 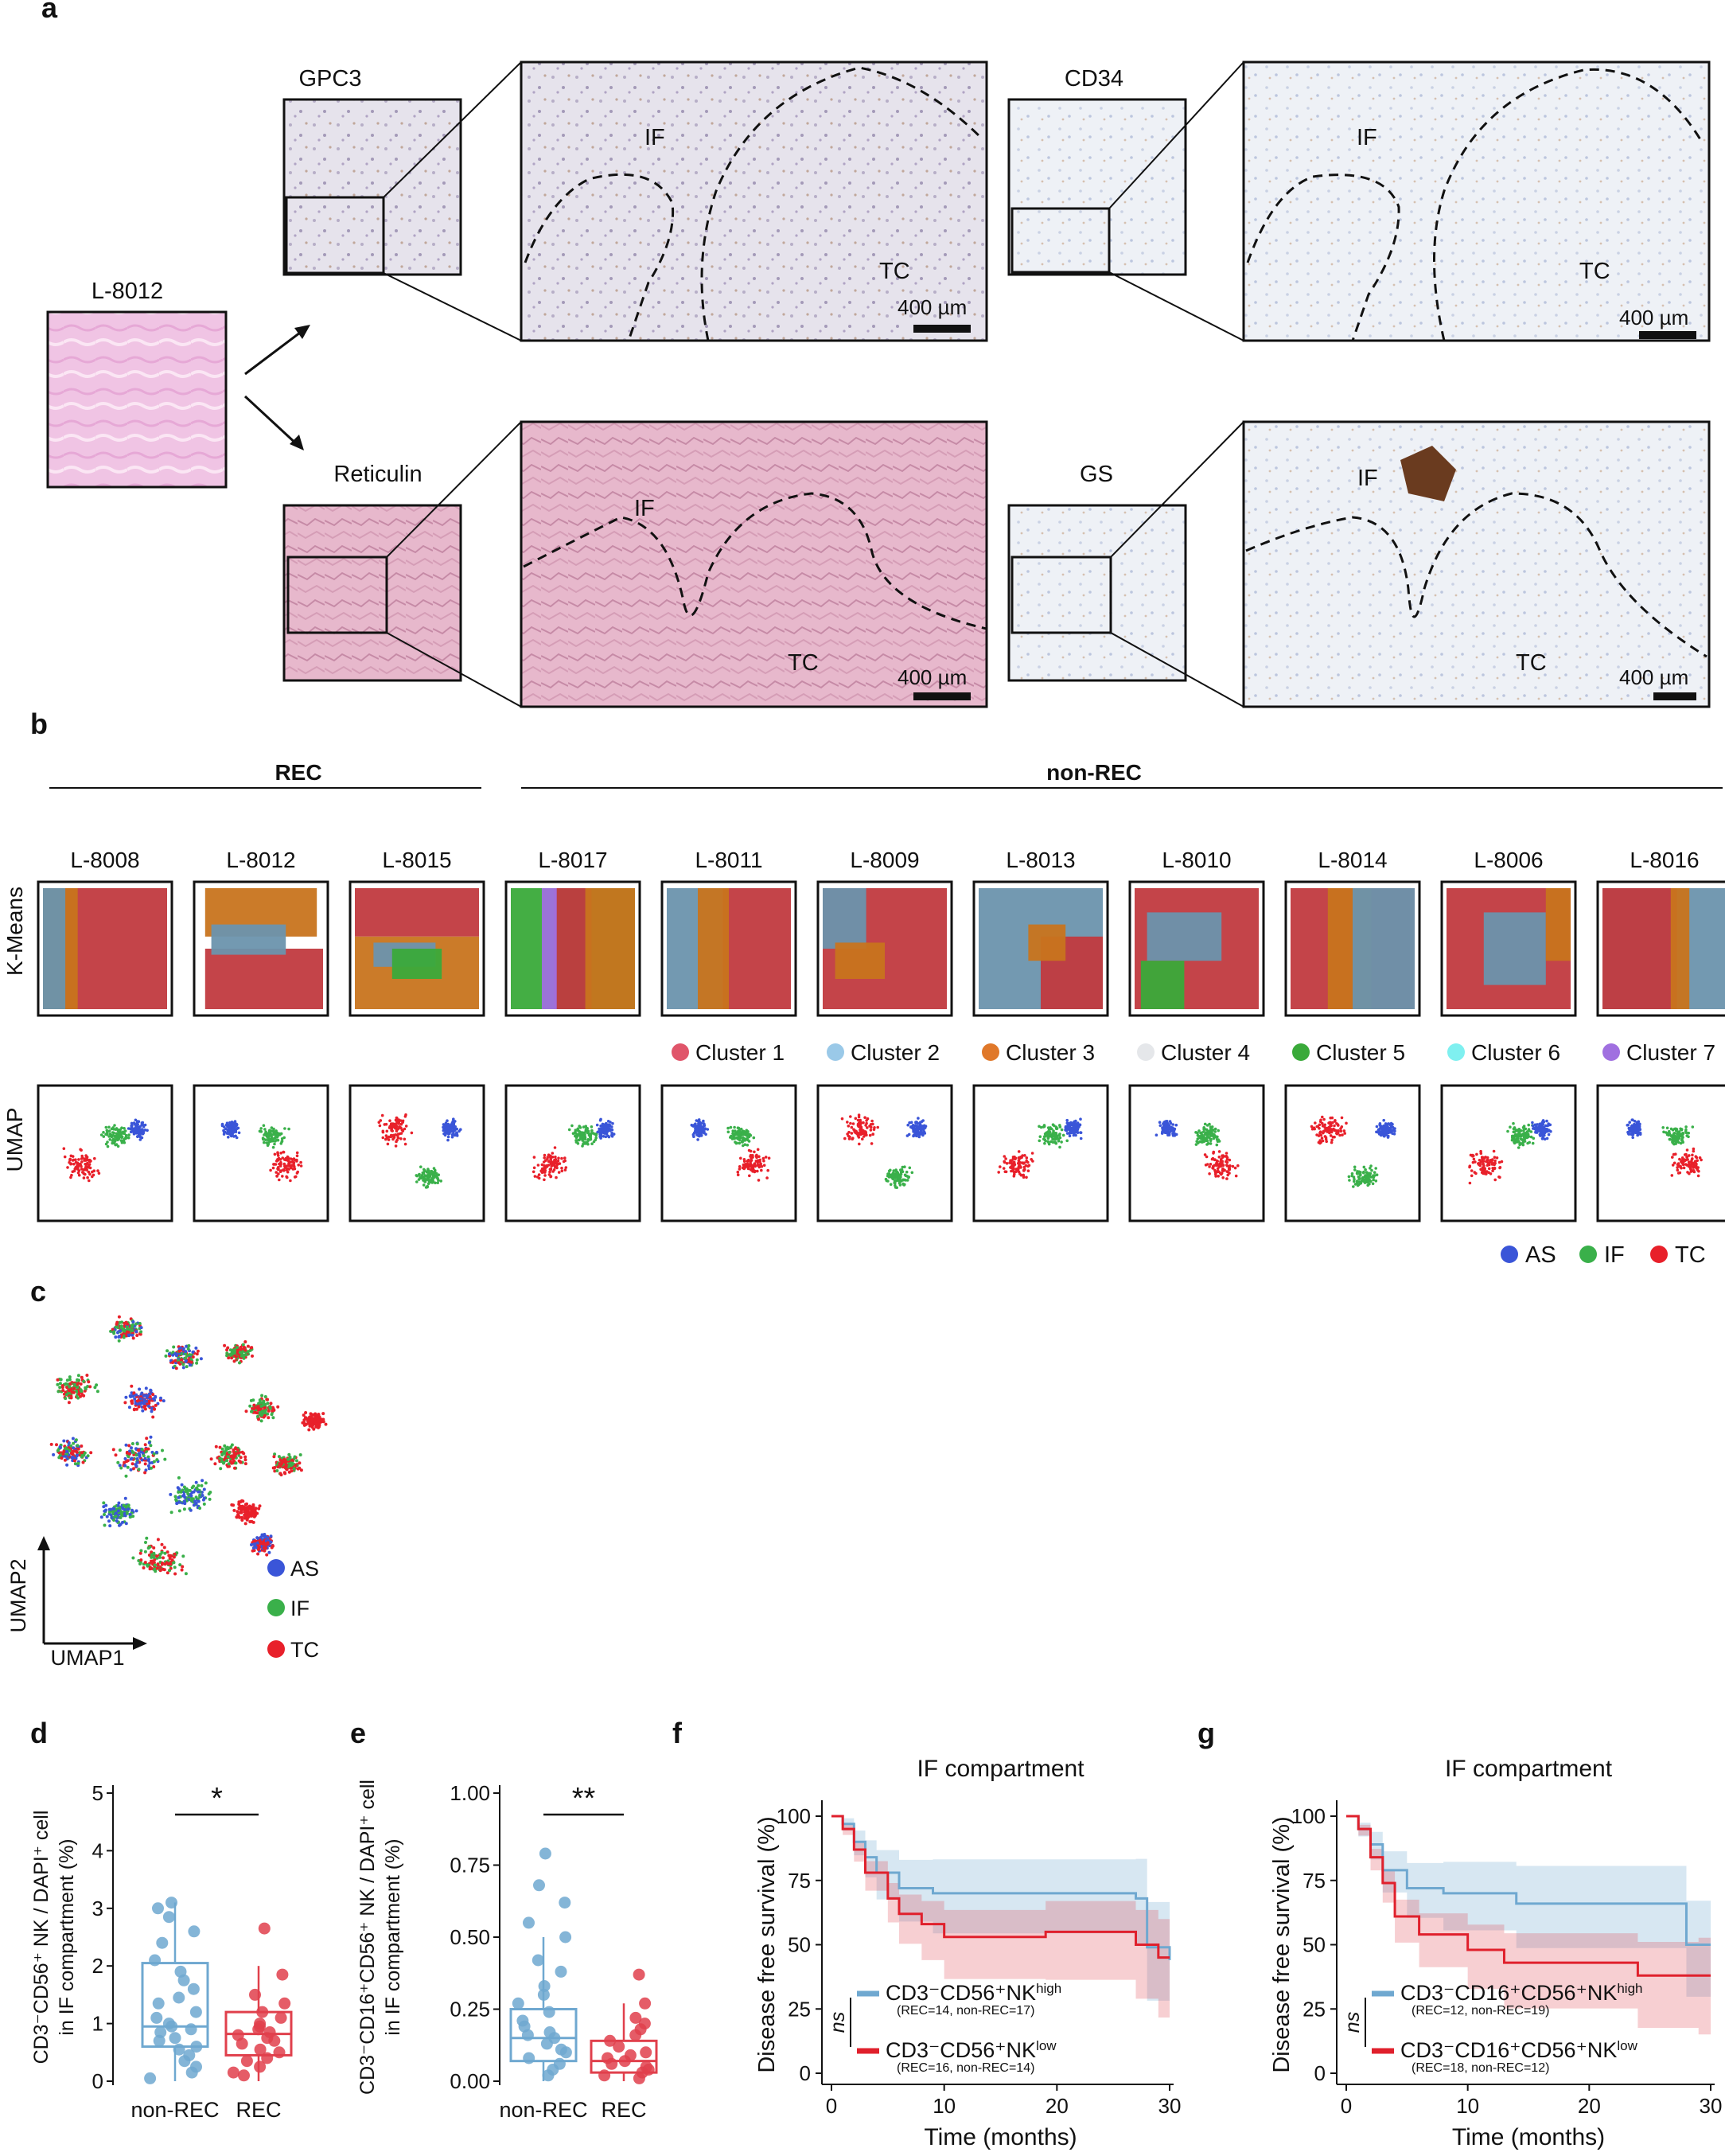 What do you see at coordinates (1352, 860) in the screenshot?
I see `sample-label: L-8014` at bounding box center [1352, 860].